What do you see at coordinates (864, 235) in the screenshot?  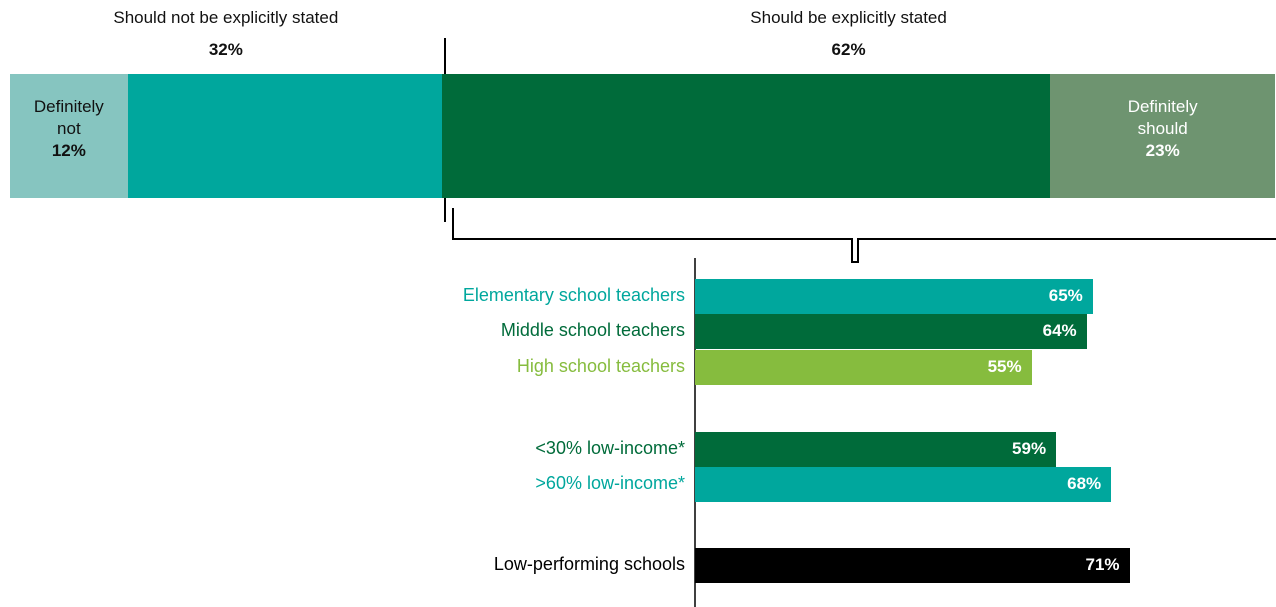 I see `bracket` at bounding box center [864, 235].